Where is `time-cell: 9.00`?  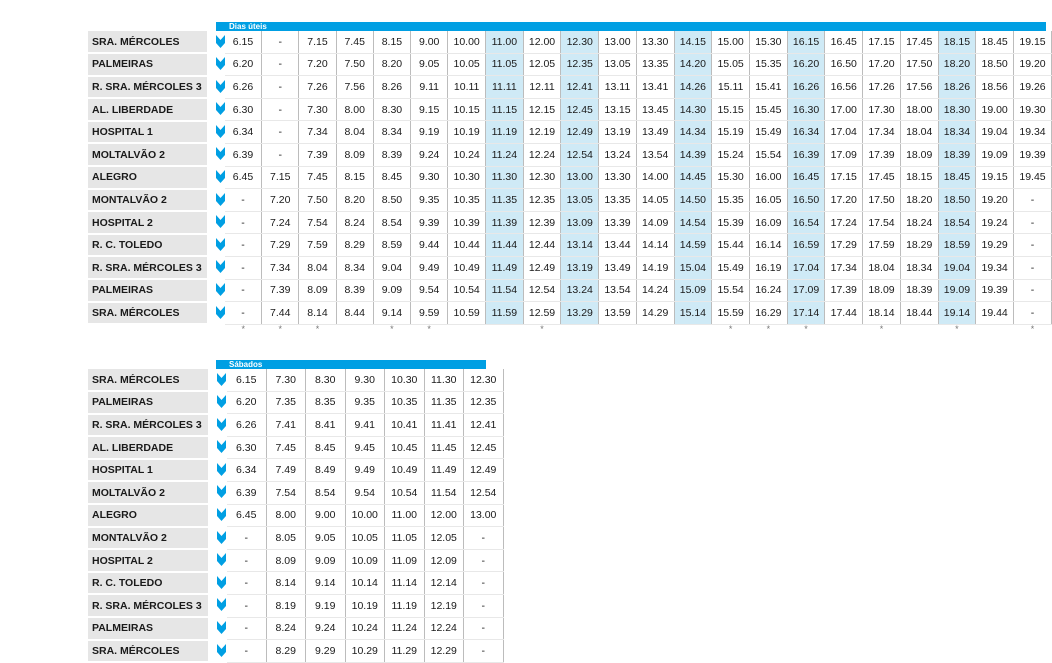 time-cell: 9.00 is located at coordinates (429, 42).